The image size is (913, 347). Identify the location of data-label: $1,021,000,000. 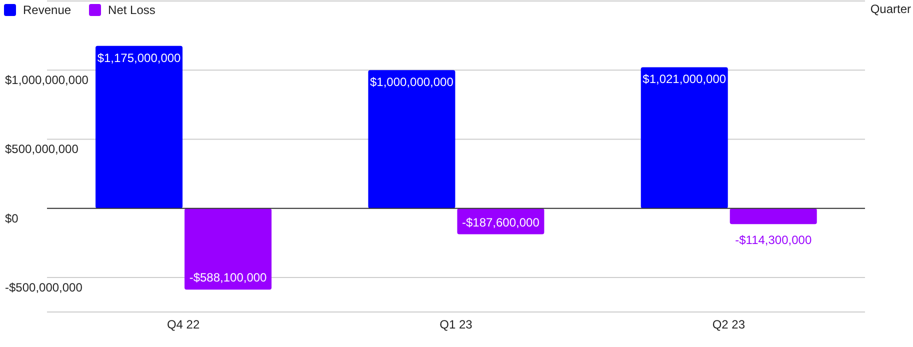
(684, 79).